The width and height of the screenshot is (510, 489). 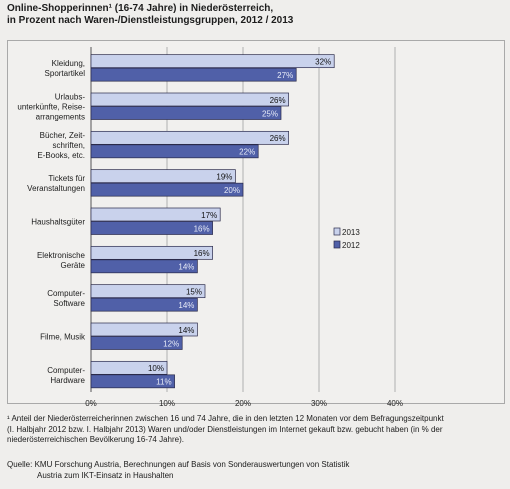 I want to click on category-label: E-Books, etc., so click(x=61, y=155).